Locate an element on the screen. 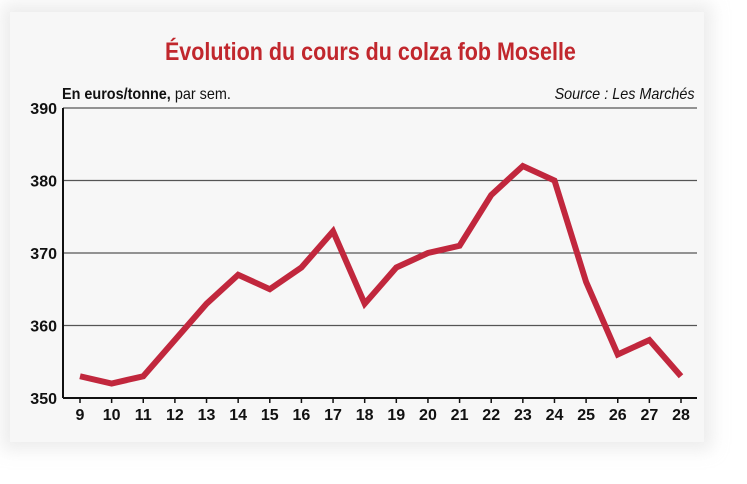  source-label: Source : Les Marchés is located at coordinates (624, 94).